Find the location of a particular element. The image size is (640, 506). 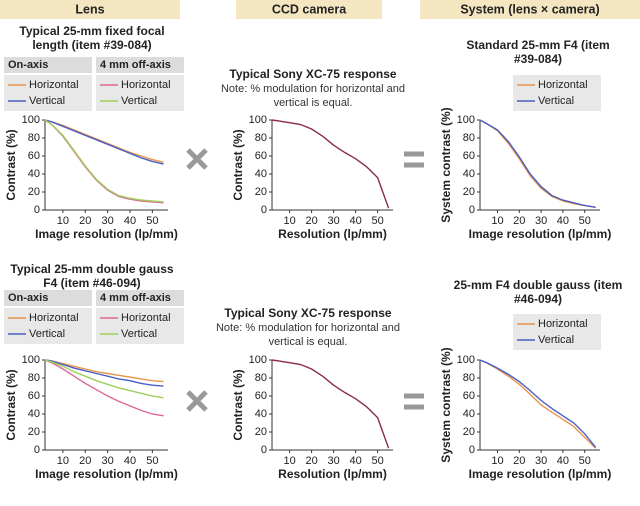

column-header: System (lens × camera) is located at coordinates (529, 9).